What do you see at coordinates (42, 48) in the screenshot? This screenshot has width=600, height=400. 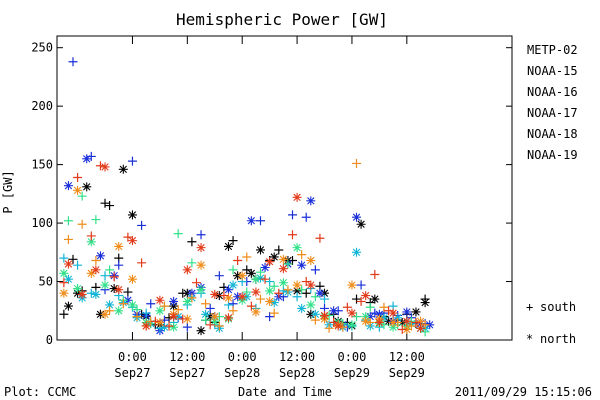 I see `y-tick-label: 250` at bounding box center [42, 48].